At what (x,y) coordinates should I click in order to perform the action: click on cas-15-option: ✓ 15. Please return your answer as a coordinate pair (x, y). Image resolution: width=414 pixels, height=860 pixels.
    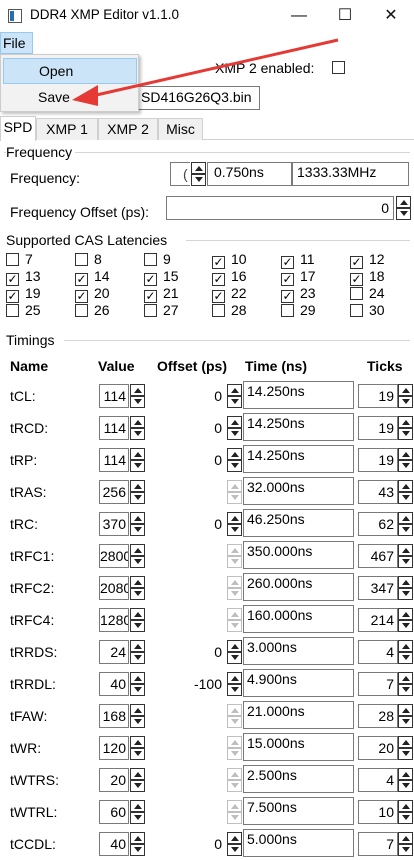
    Looking at the image, I should click on (161, 277).